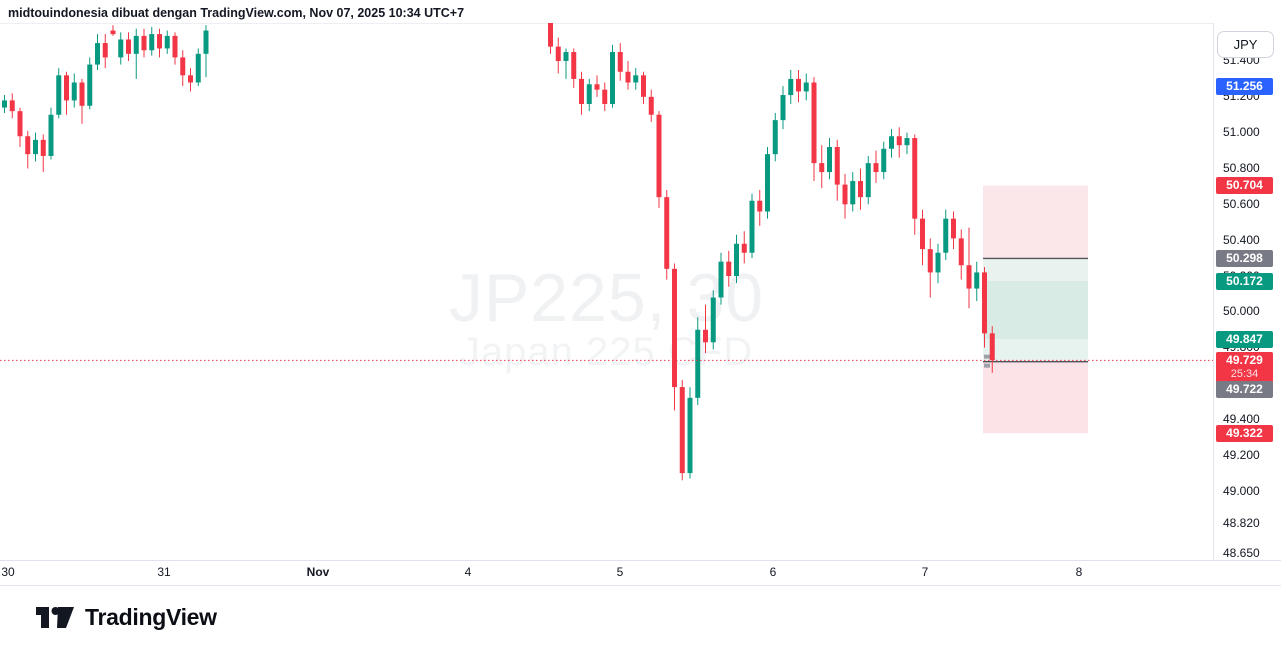 Image resolution: width=1281 pixels, height=646 pixels. I want to click on time-tick-label: 31, so click(164, 572).